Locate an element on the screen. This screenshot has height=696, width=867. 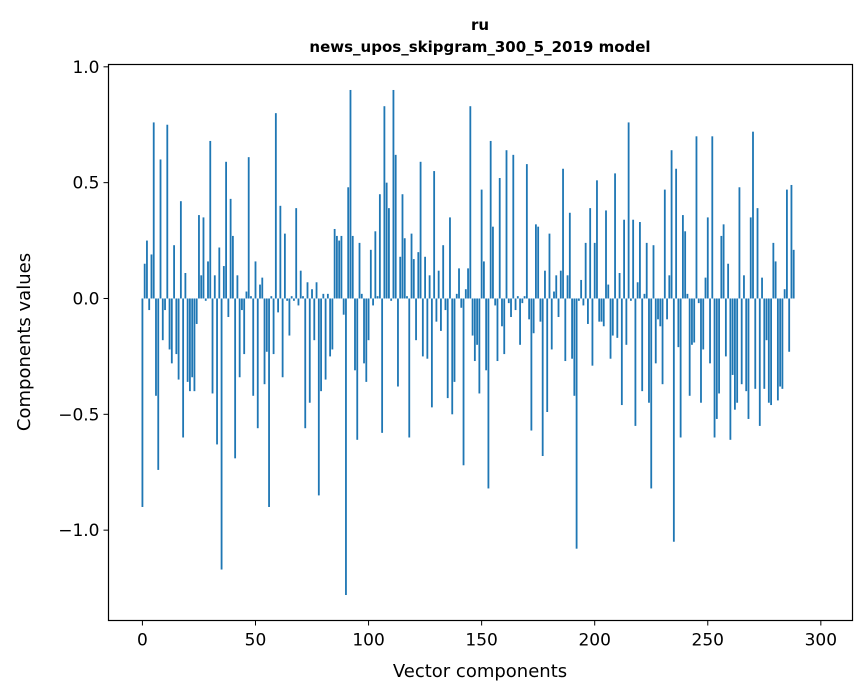
x-tick-label: 50 is located at coordinates (256, 641).